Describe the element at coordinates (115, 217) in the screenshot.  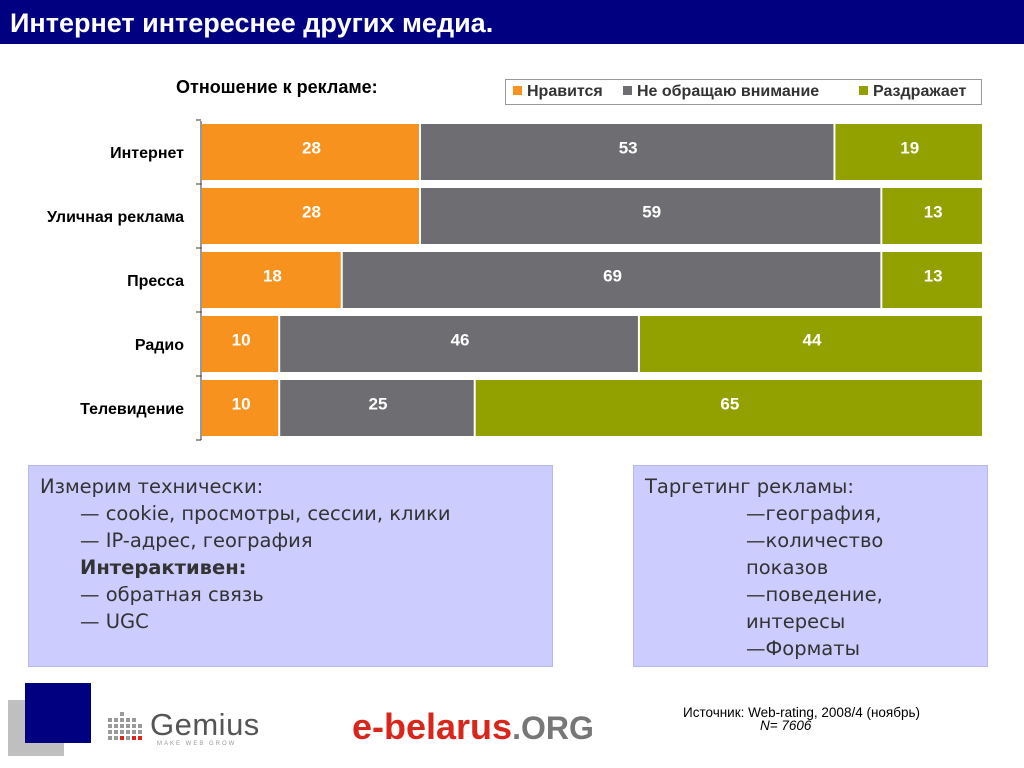
I see `category-label: Уличная реклама` at that location.